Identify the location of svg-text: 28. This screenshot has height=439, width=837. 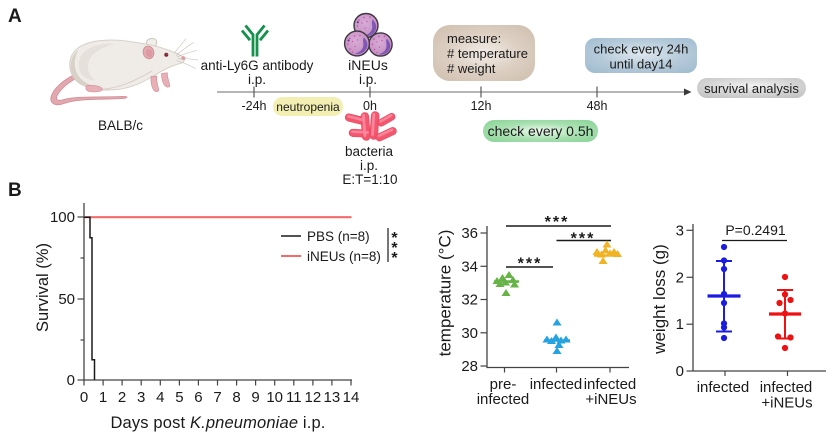
(469, 366).